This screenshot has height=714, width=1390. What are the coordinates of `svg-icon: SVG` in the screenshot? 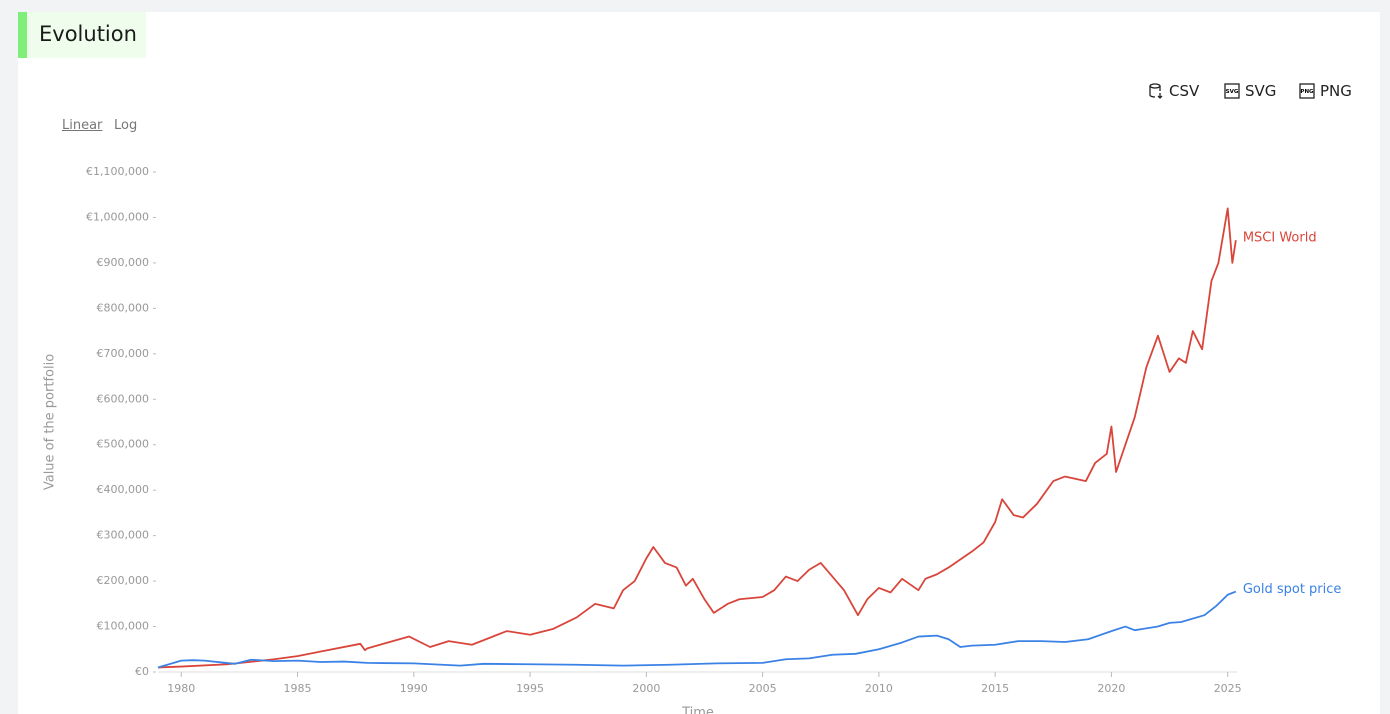 It's located at (1232, 91).